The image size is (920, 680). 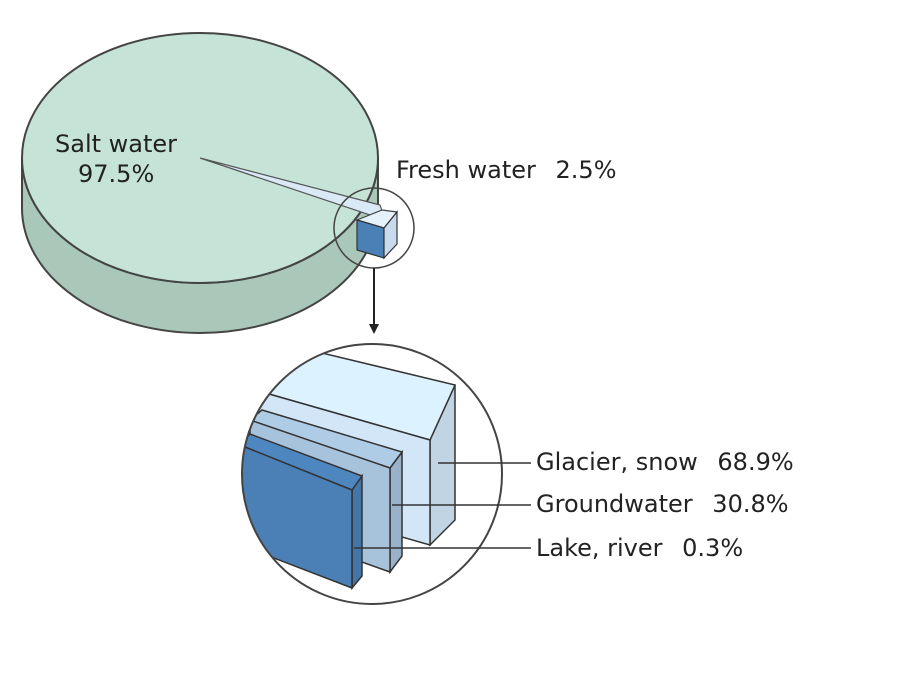 I want to click on zoom-arrow, so click(x=374, y=301).